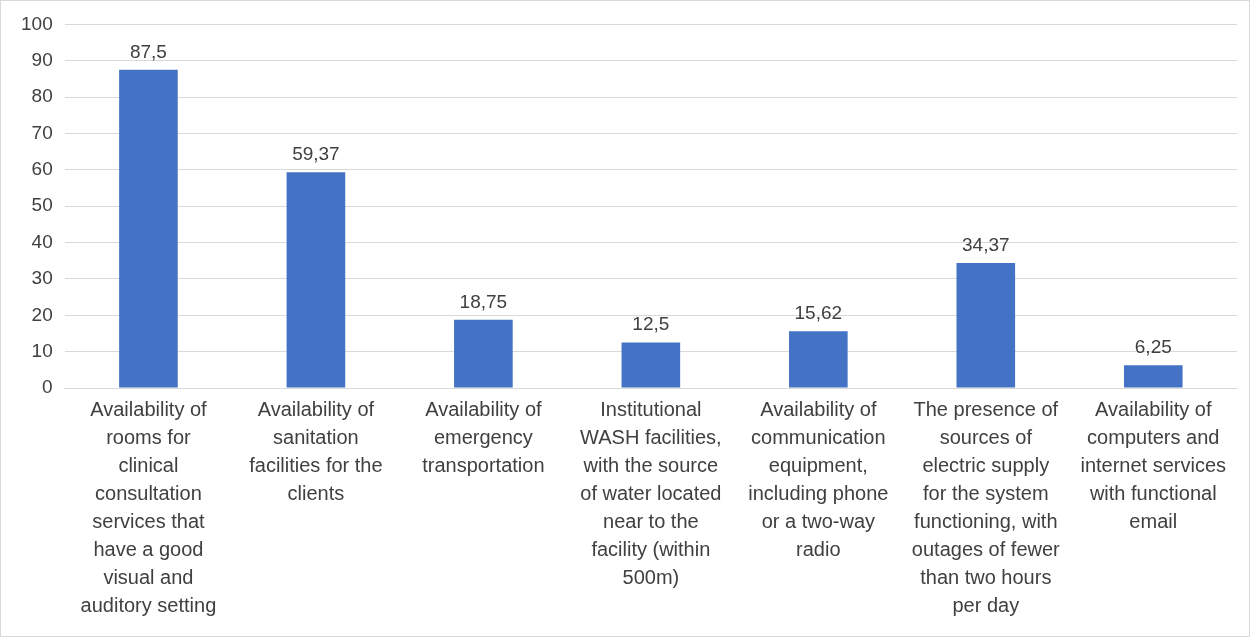 The image size is (1250, 637). I want to click on data-label: 12,5, so click(651, 324).